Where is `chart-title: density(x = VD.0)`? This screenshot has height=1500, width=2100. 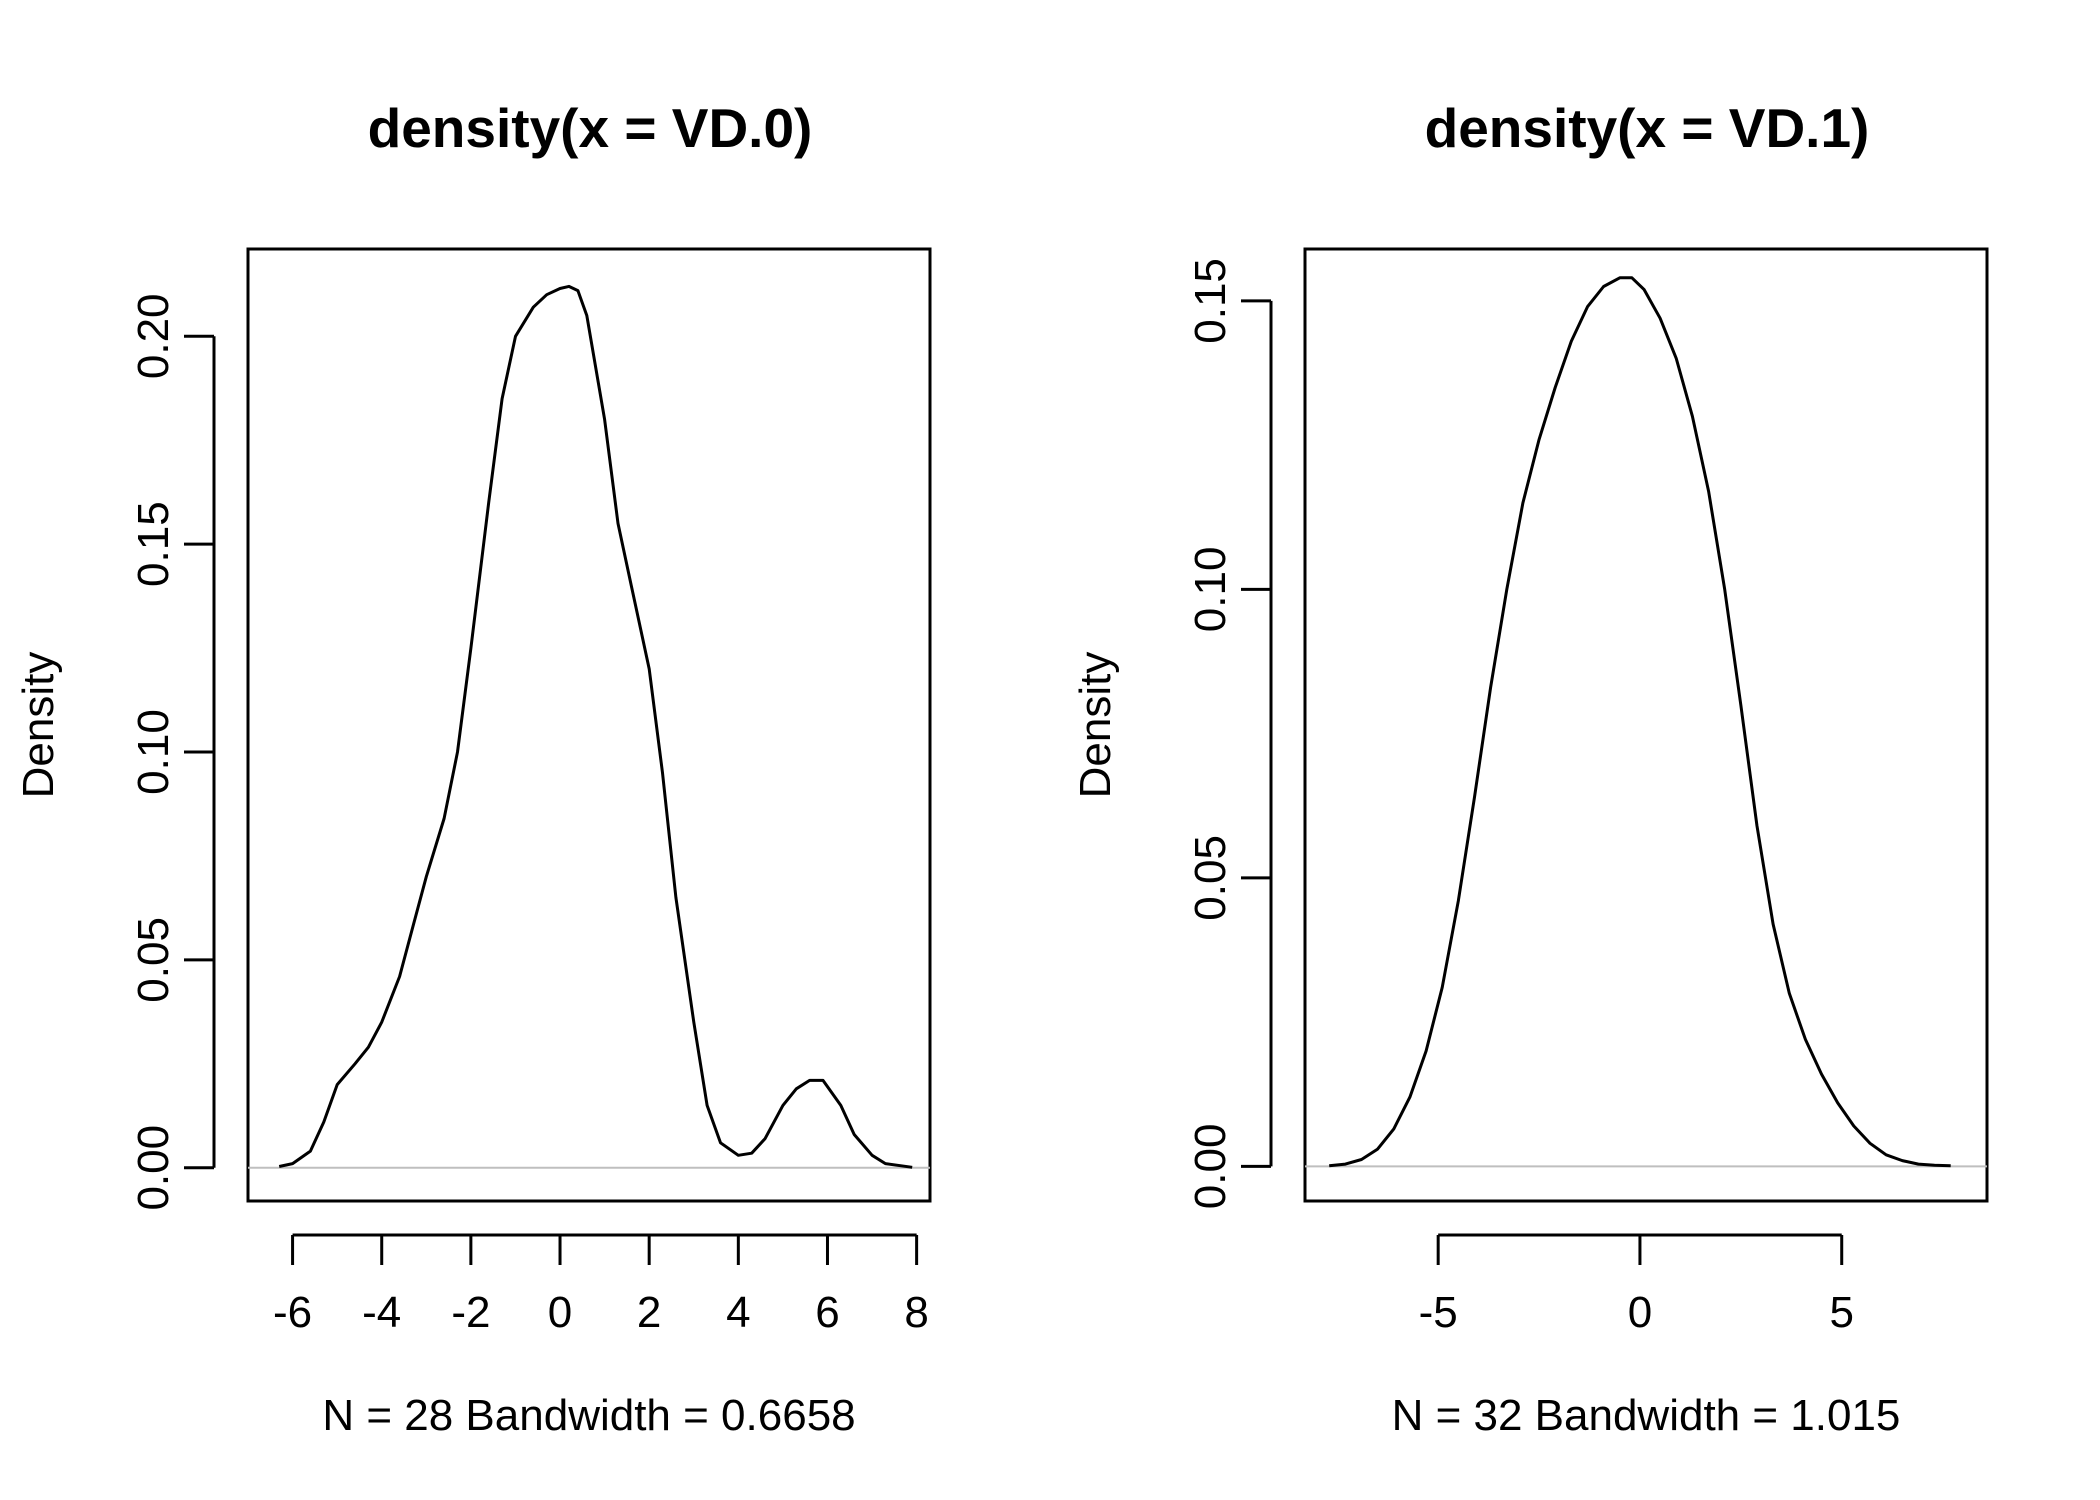 chart-title: density(x = VD.0) is located at coordinates (590, 128).